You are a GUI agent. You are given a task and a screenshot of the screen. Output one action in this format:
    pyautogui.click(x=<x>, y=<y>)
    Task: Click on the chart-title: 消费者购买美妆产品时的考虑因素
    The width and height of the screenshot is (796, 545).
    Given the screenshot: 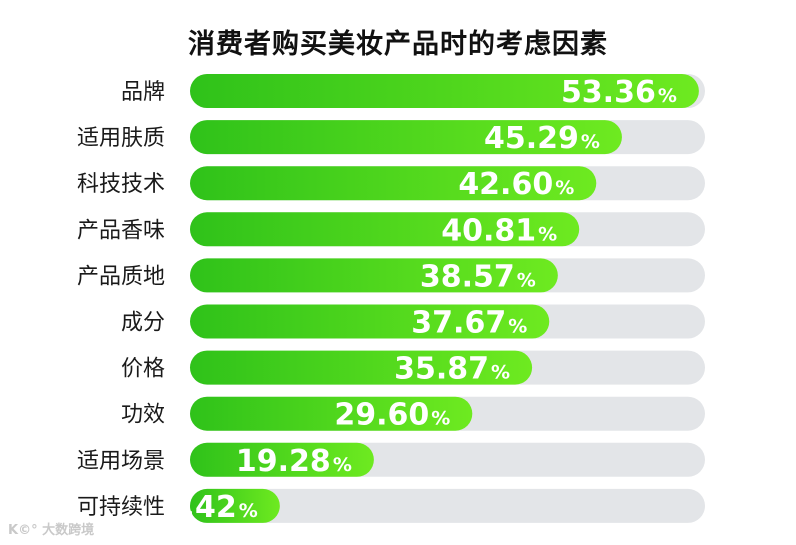 What is the action you would take?
    pyautogui.click(x=398, y=44)
    